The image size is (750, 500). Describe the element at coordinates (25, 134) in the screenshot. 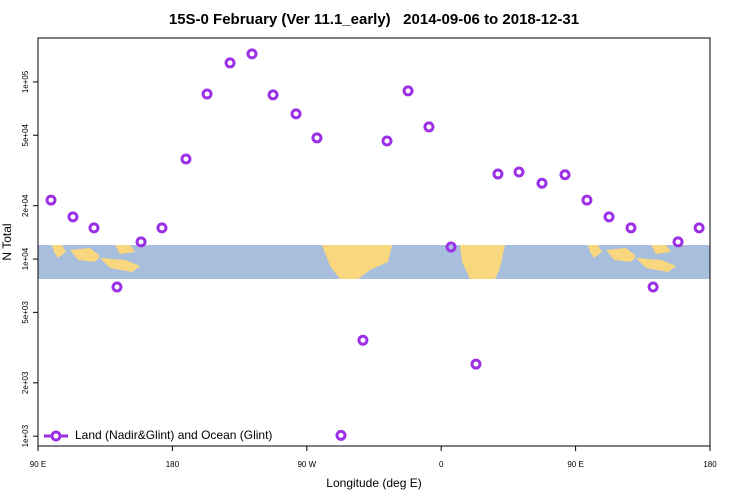

I see `y-tick-label: 5e+04` at that location.